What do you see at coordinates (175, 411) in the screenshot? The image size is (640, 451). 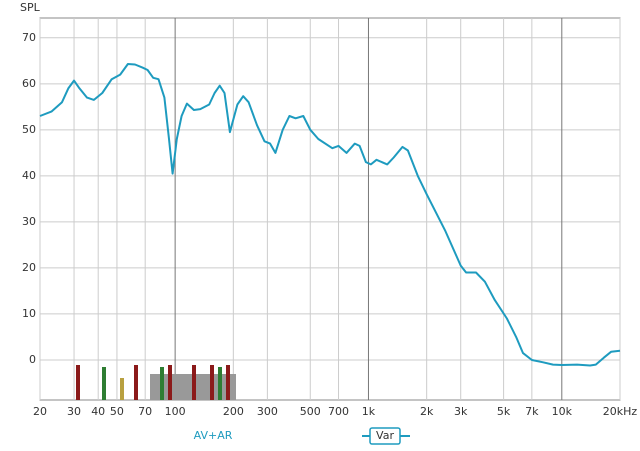 I see `x-tick-label: 100` at bounding box center [175, 411].